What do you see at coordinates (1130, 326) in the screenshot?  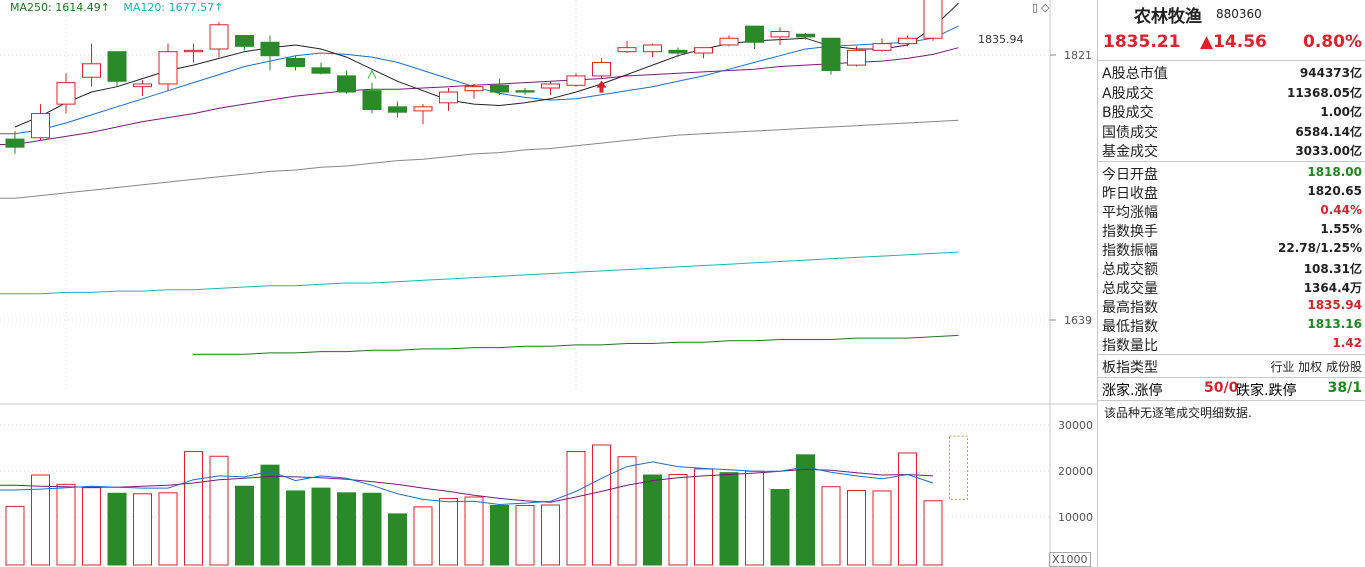 I see `stat-label: 最低指数` at bounding box center [1130, 326].